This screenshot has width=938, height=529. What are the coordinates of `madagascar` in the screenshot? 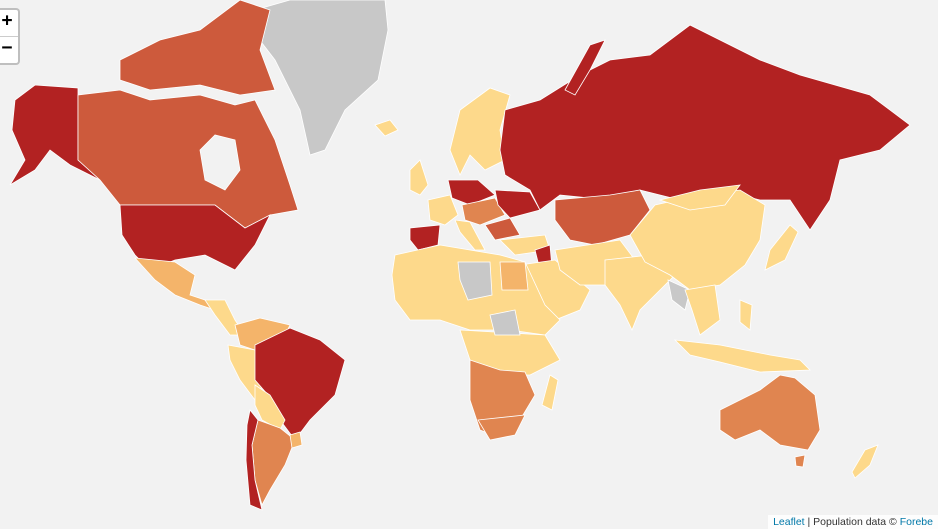 It's located at (550, 392).